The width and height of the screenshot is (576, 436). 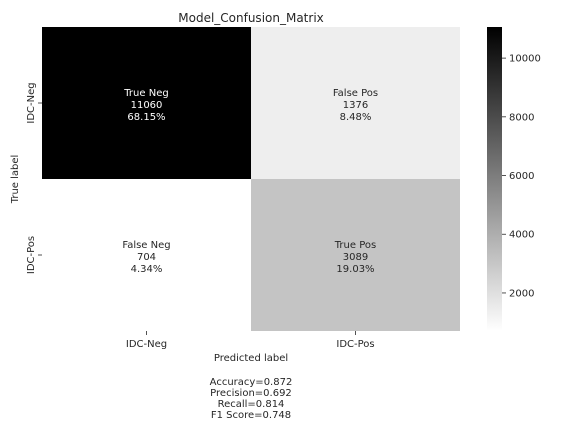 I want to click on colorbar-tick-label: 6000, so click(x=521, y=176).